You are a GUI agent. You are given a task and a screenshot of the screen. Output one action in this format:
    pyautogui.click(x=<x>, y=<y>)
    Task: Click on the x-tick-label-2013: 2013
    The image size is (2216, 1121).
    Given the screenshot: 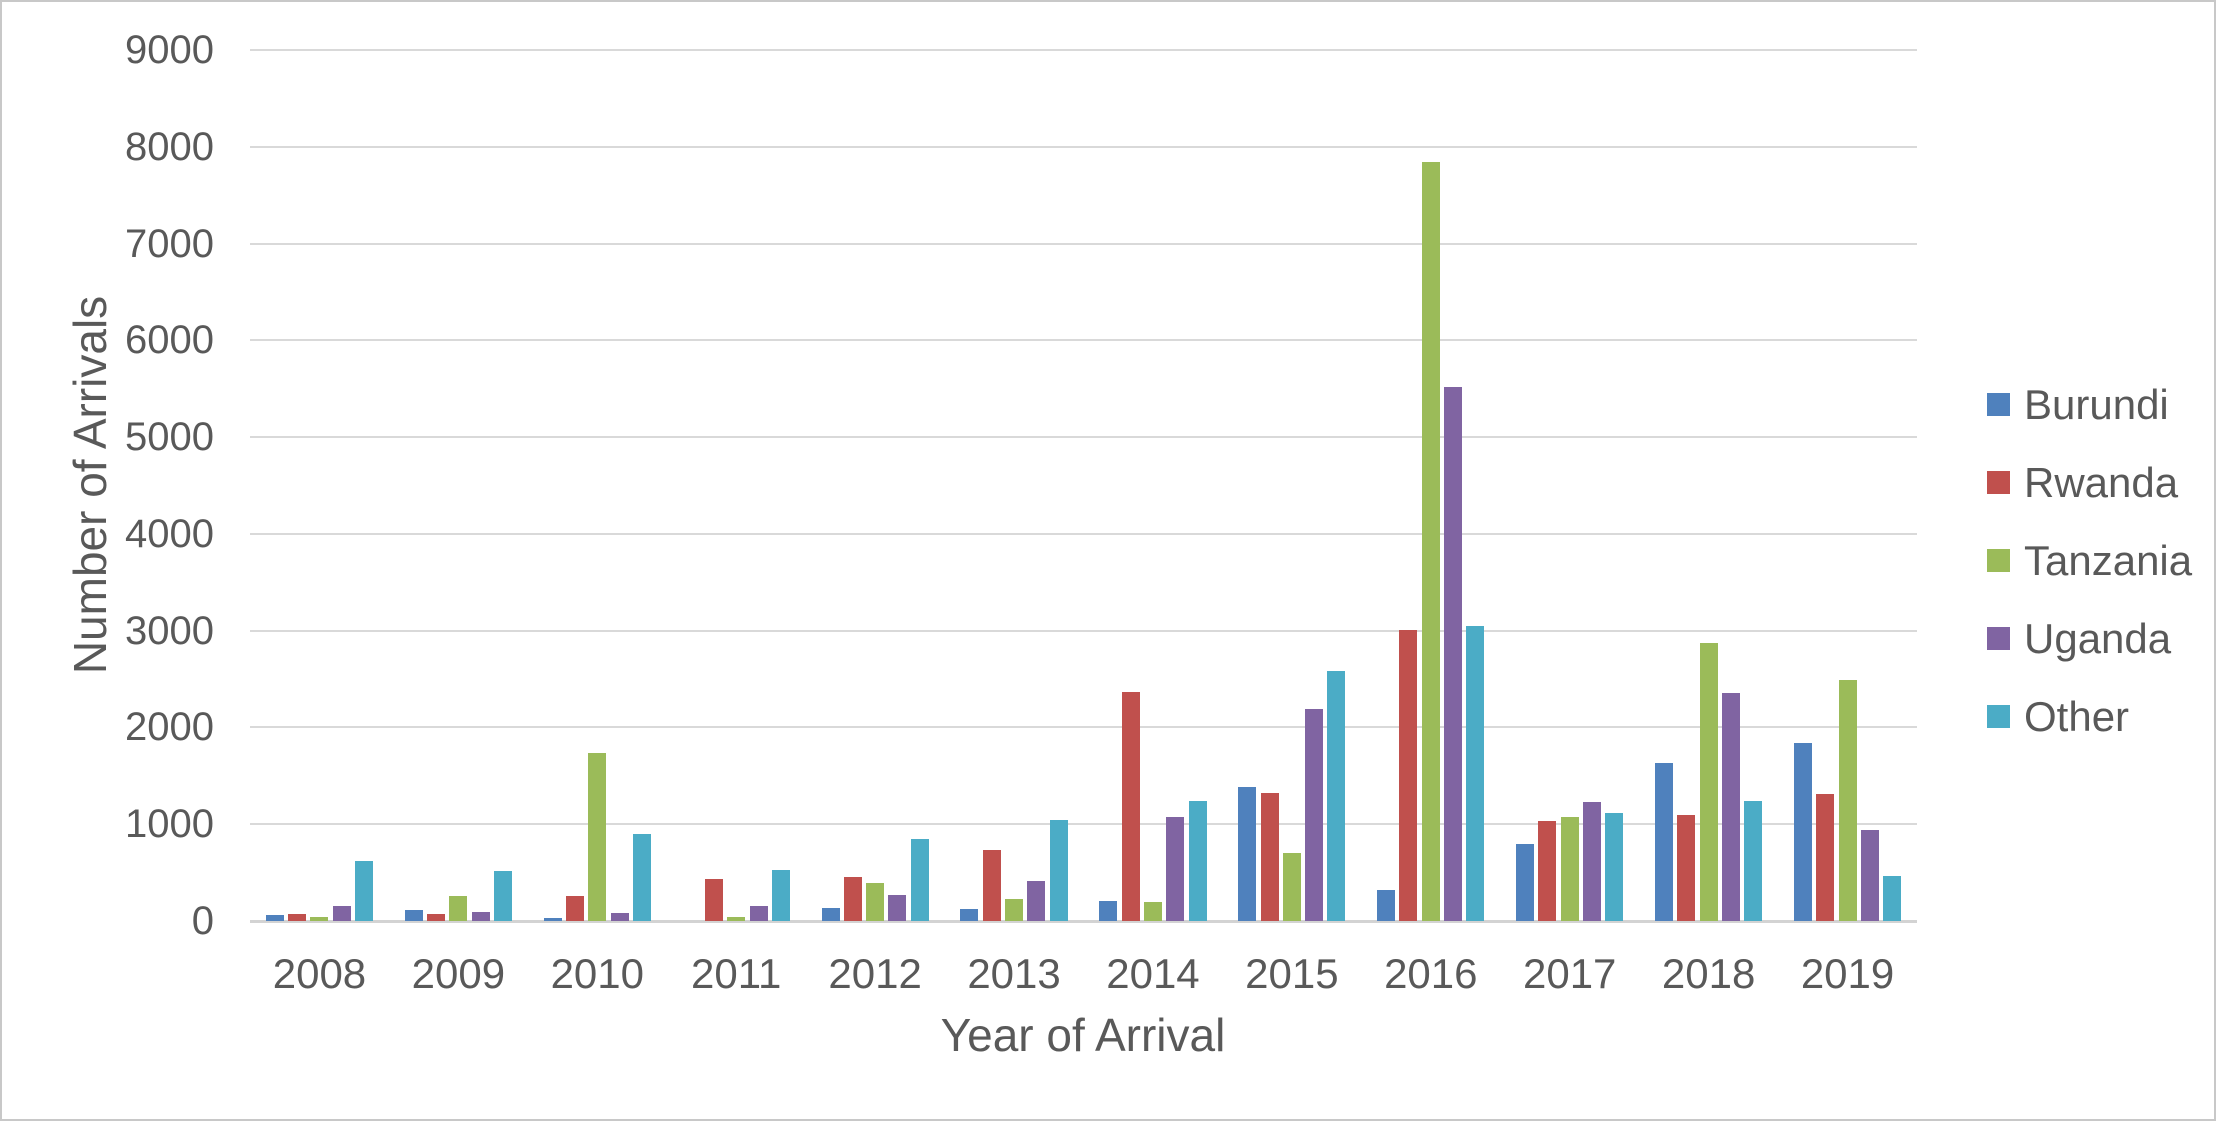 What is the action you would take?
    pyautogui.click(x=1014, y=973)
    